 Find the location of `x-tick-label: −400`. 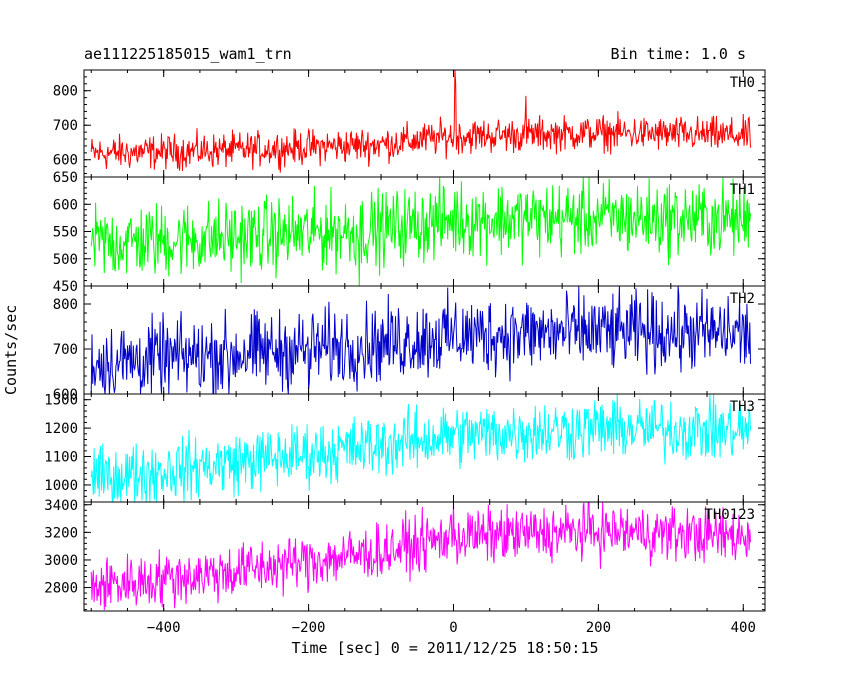

x-tick-label: −400 is located at coordinates (164, 628).